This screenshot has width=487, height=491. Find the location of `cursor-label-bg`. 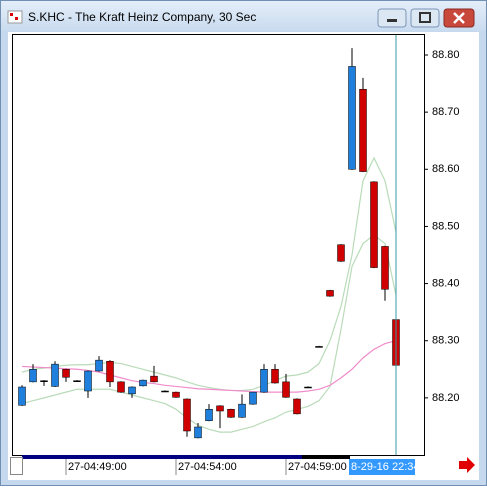

cursor-label-bg is located at coordinates (382, 467).